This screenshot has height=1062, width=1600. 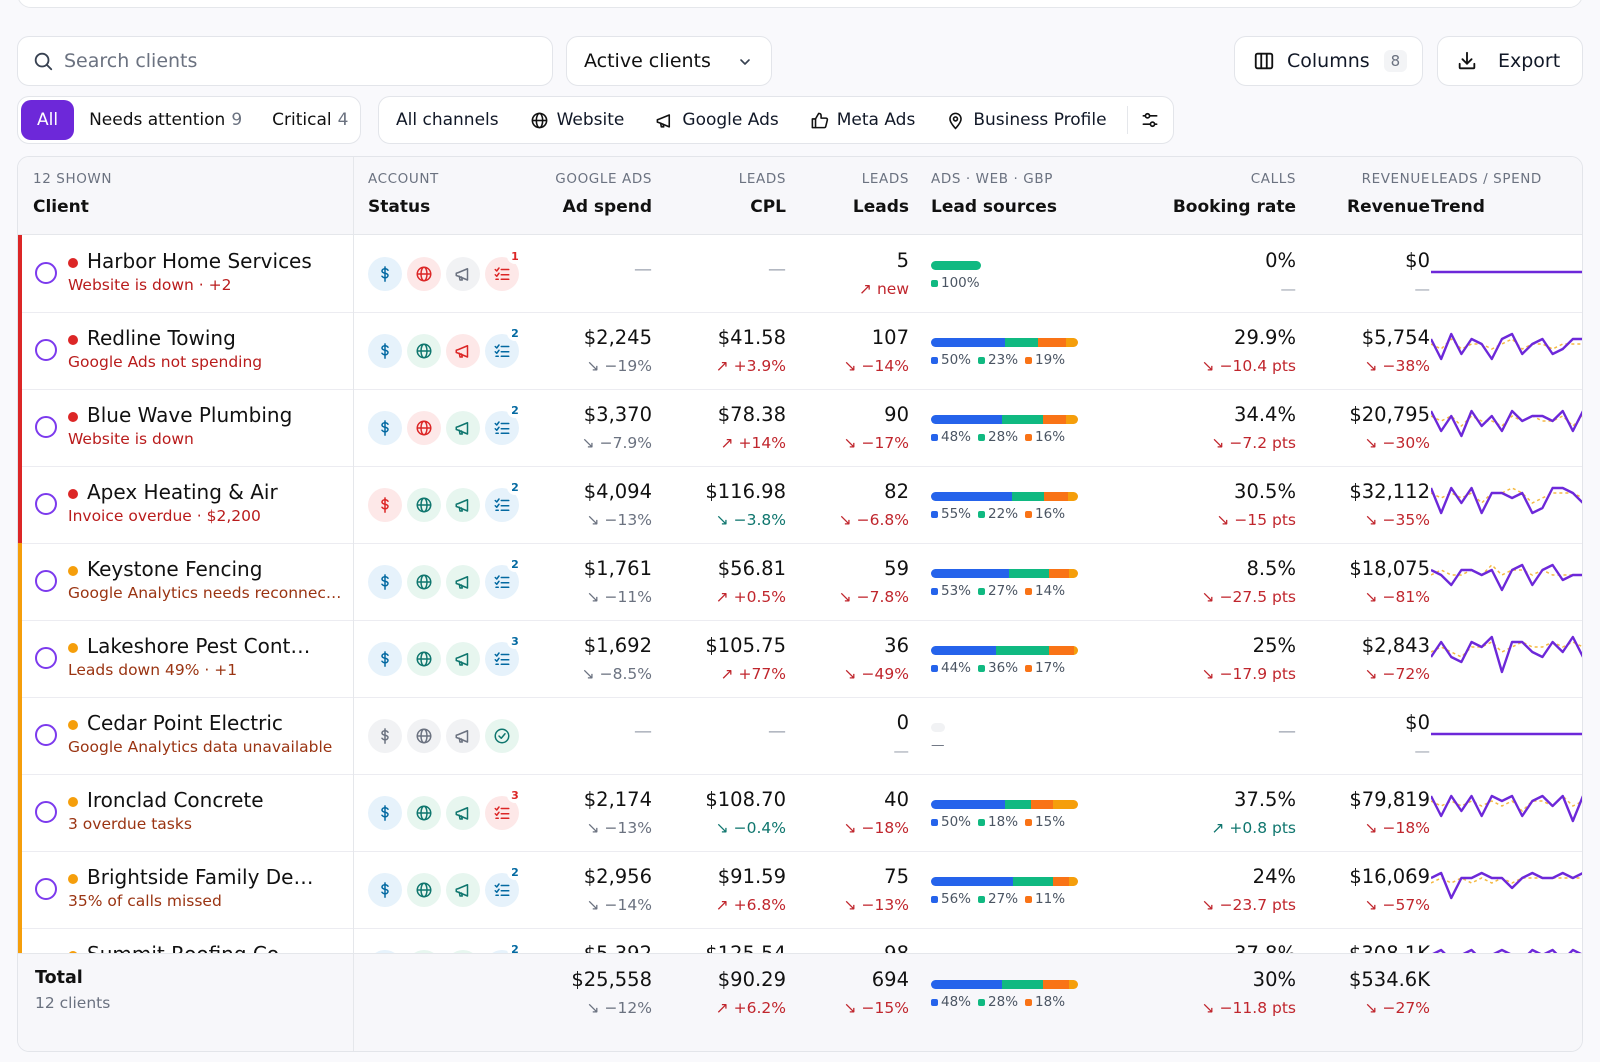 What do you see at coordinates (1234, 194) in the screenshot?
I see `col-booking-rate: CALLS Booking rate` at bounding box center [1234, 194].